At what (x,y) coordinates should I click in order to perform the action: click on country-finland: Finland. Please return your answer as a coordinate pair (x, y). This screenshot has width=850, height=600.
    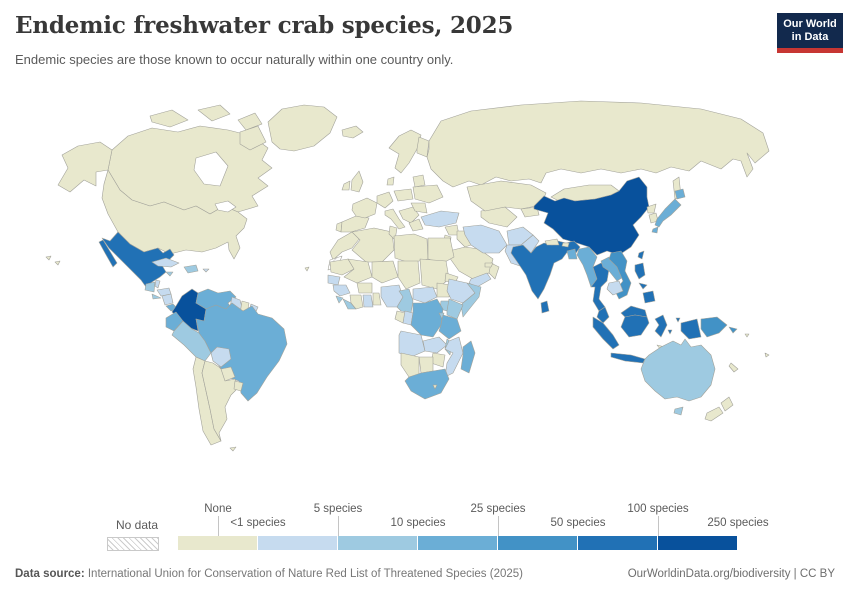
    Looking at the image, I should click on (423, 147).